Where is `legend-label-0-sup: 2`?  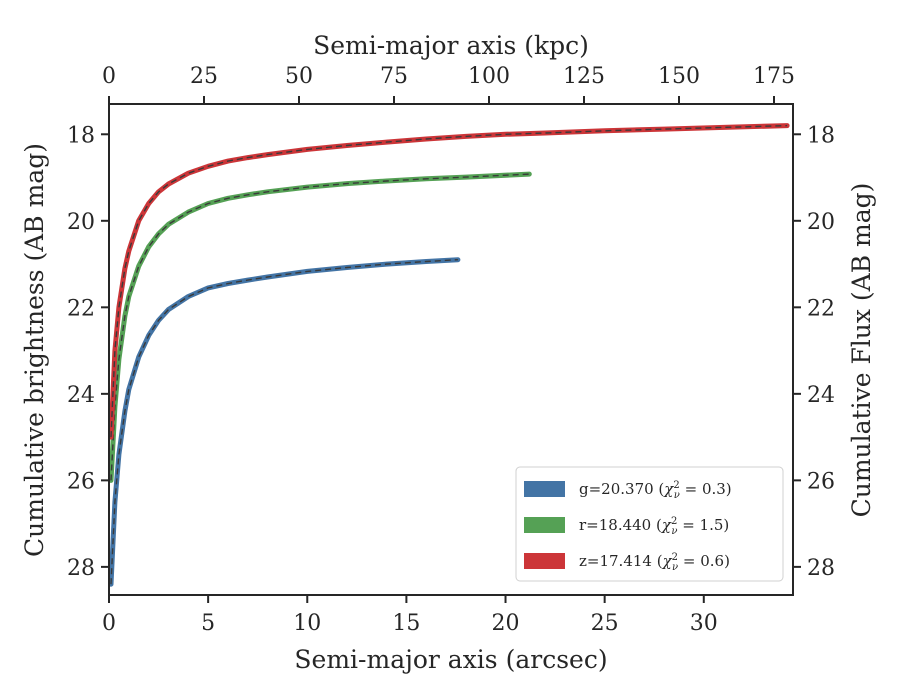
legend-label-0-sup: 2 is located at coordinates (676, 485).